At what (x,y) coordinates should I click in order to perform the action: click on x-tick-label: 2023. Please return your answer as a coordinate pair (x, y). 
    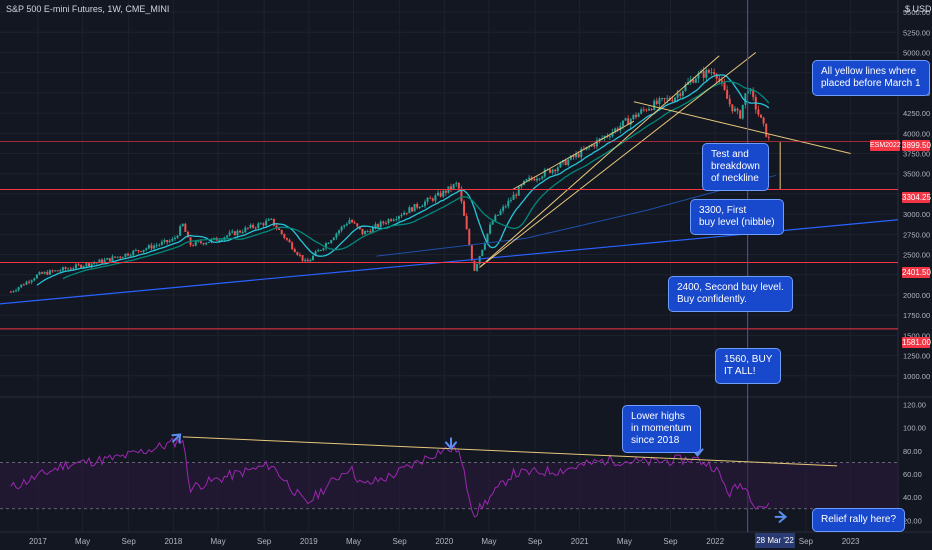
    Looking at the image, I should click on (851, 541).